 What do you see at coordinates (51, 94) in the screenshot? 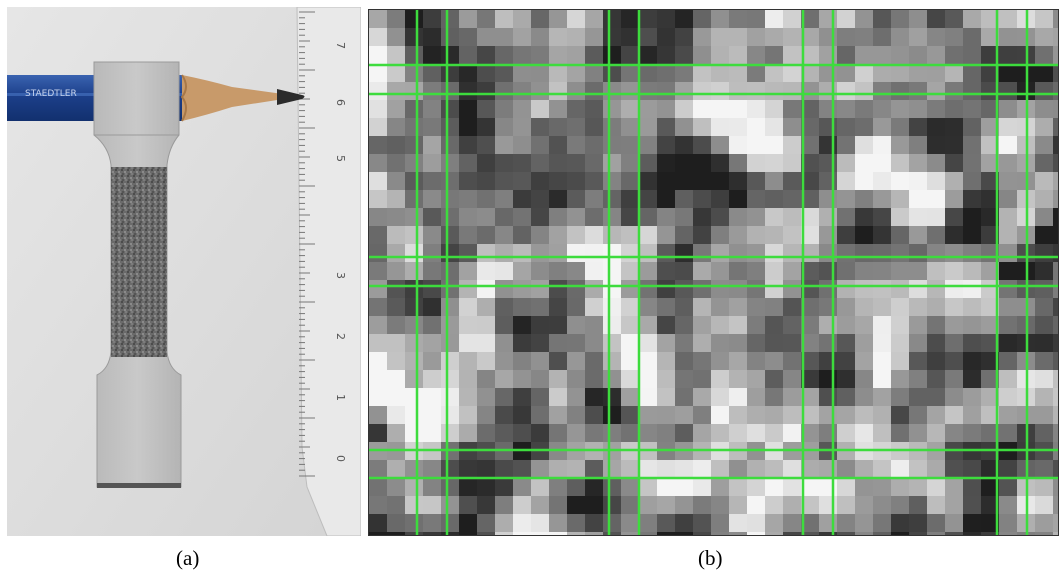
I see `pencil-label: STAEDTLER` at bounding box center [51, 94].